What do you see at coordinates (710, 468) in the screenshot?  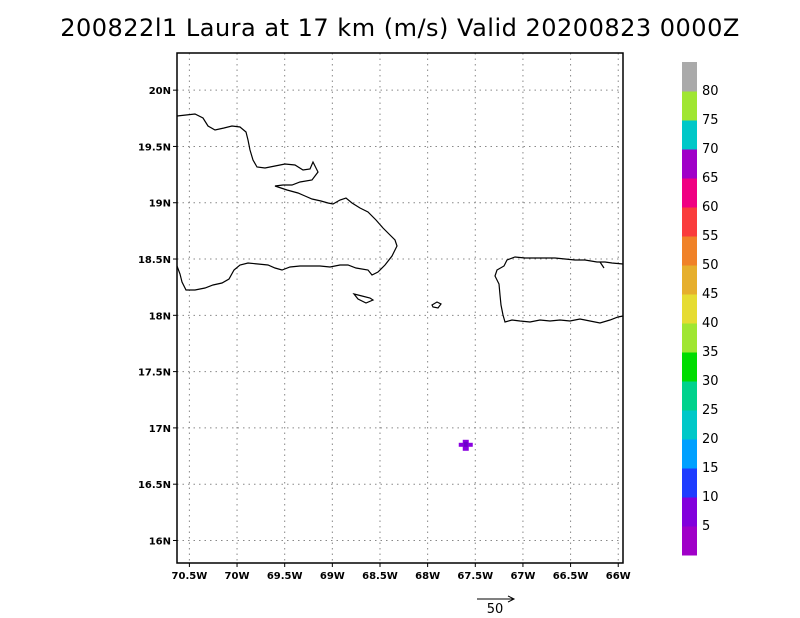 I see `colorbar-label: 15` at bounding box center [710, 468].